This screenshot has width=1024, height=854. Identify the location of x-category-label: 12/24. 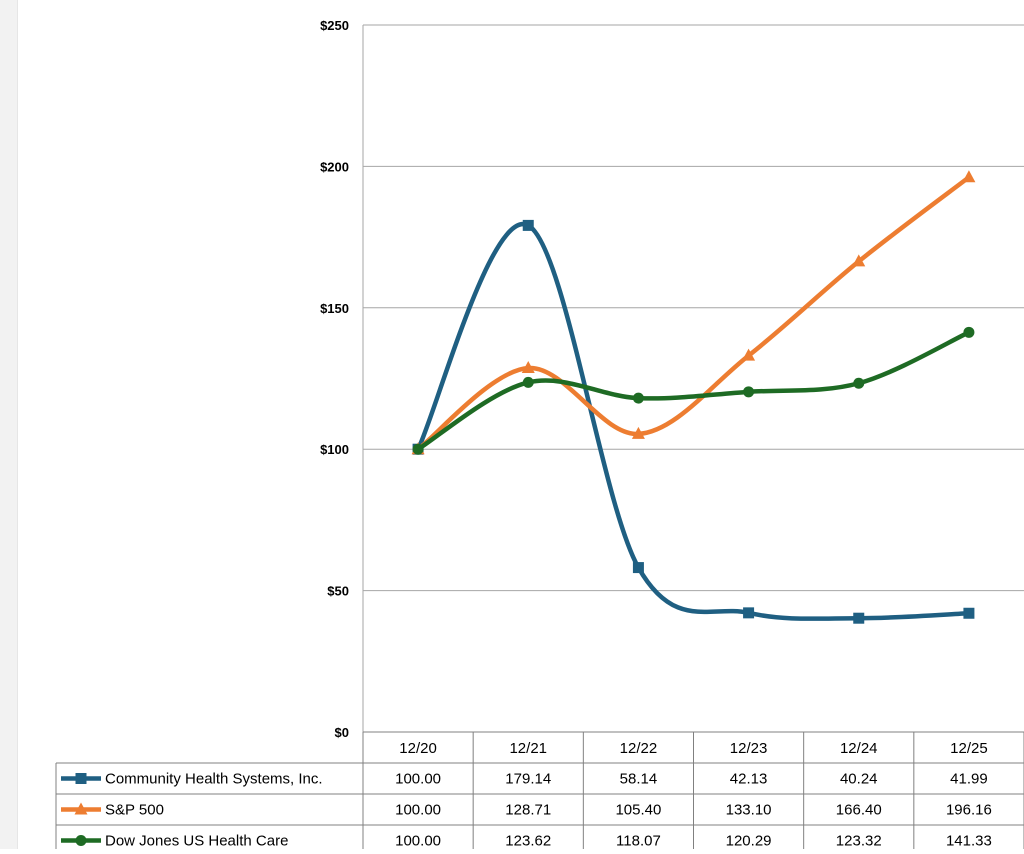
(859, 748).